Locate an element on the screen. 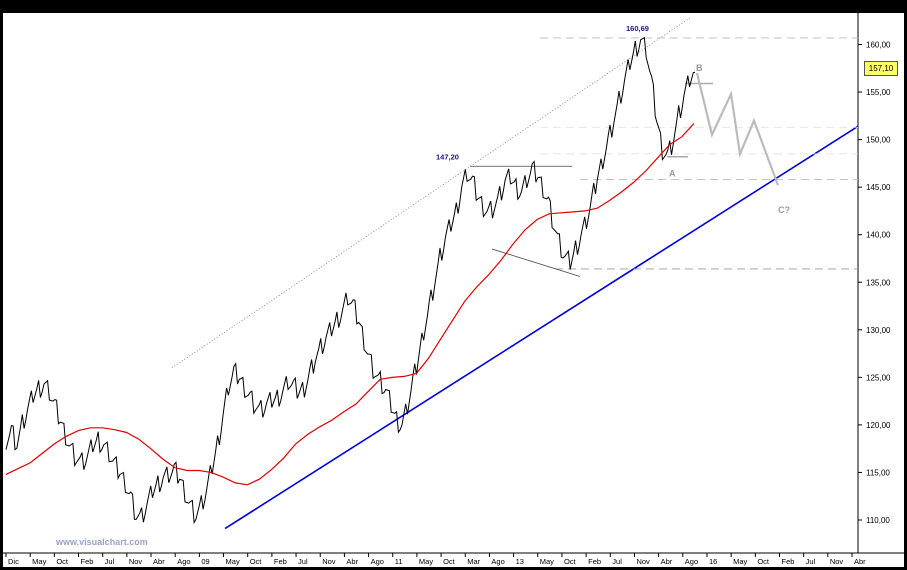 The height and width of the screenshot is (570, 907). x-axis-panel is located at coordinates (453, 560).